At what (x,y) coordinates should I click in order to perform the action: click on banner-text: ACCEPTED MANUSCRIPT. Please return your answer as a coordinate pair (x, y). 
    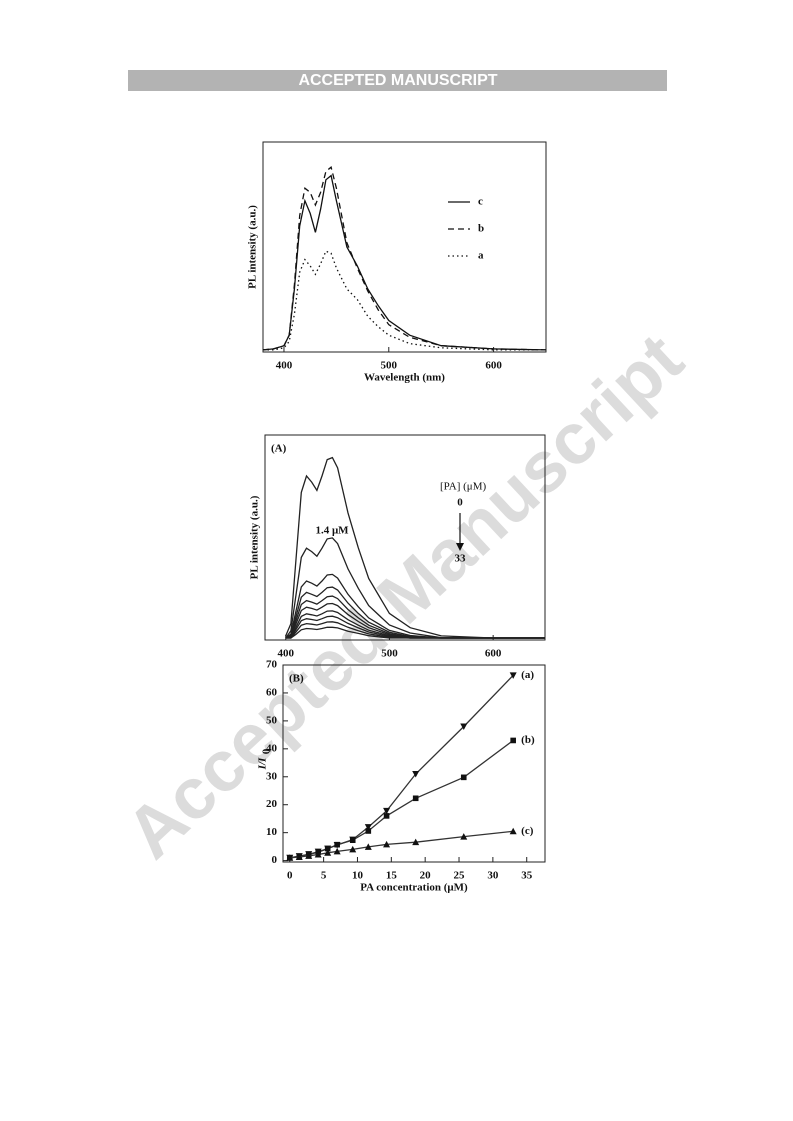
    Looking at the image, I should click on (397, 80).